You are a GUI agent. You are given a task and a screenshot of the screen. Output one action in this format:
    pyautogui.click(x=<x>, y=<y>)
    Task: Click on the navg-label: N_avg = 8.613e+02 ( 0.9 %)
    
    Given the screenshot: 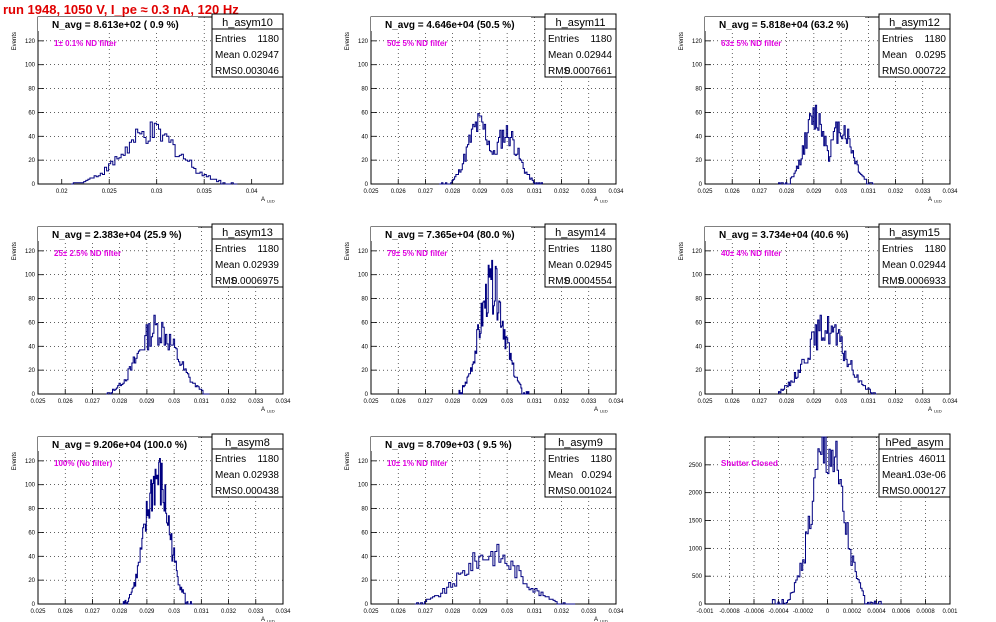 What is the action you would take?
    pyautogui.click(x=115, y=25)
    